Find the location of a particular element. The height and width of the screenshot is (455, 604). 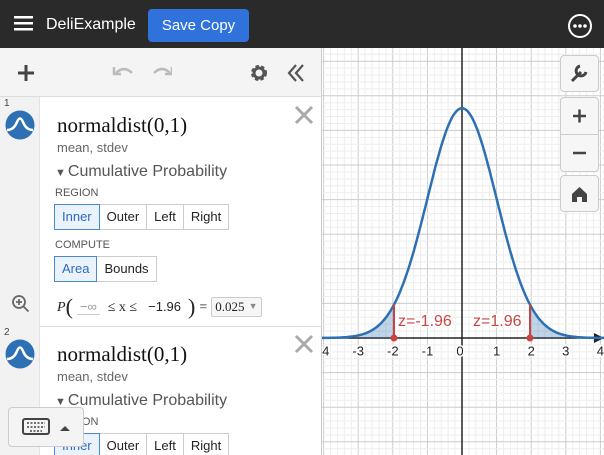

x-tick-label: 2 is located at coordinates (531, 350).